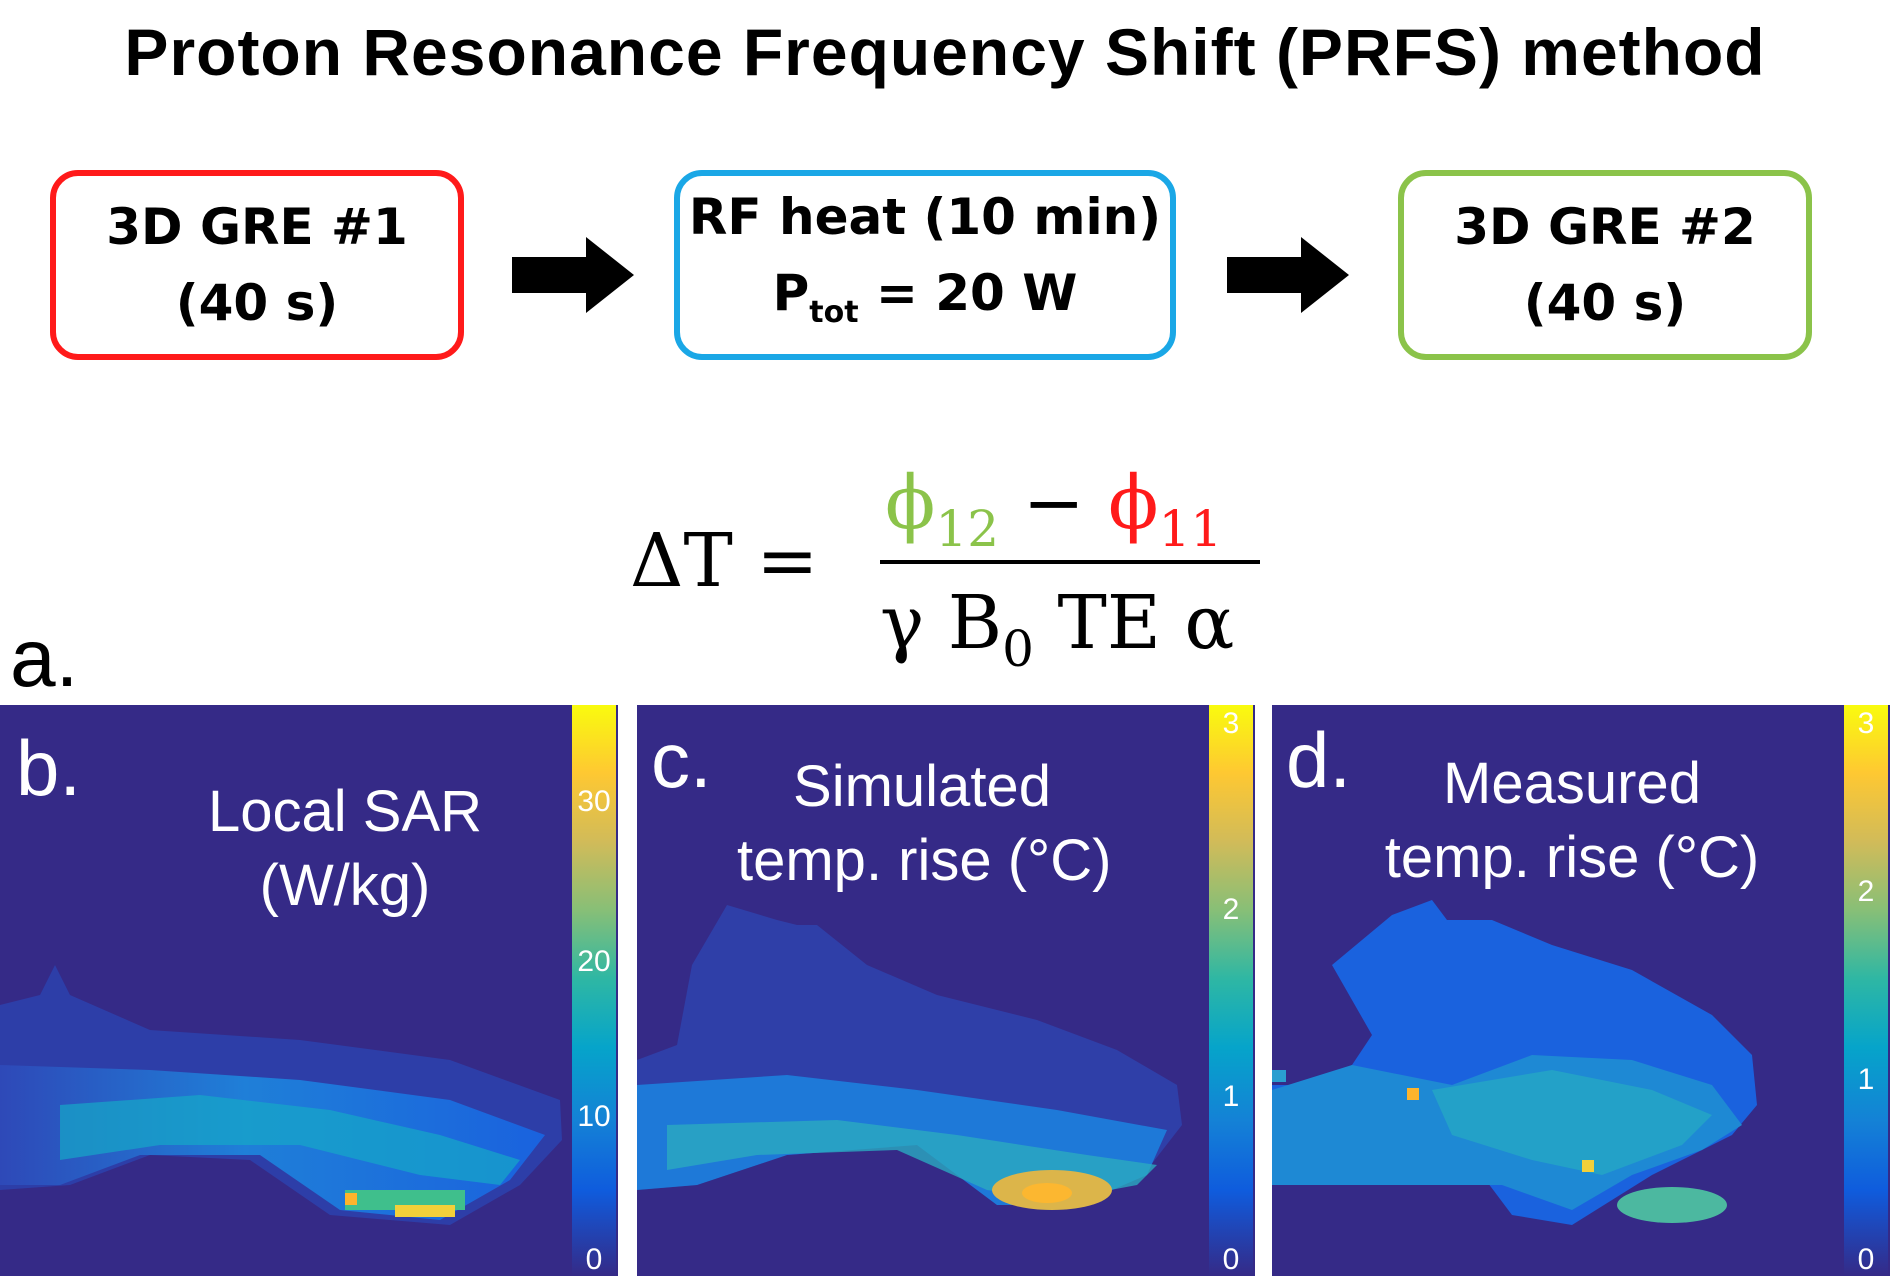 The height and width of the screenshot is (1287, 1890). Describe the element at coordinates (594, 1116) in the screenshot. I see `panel-b-tick: 10` at that location.